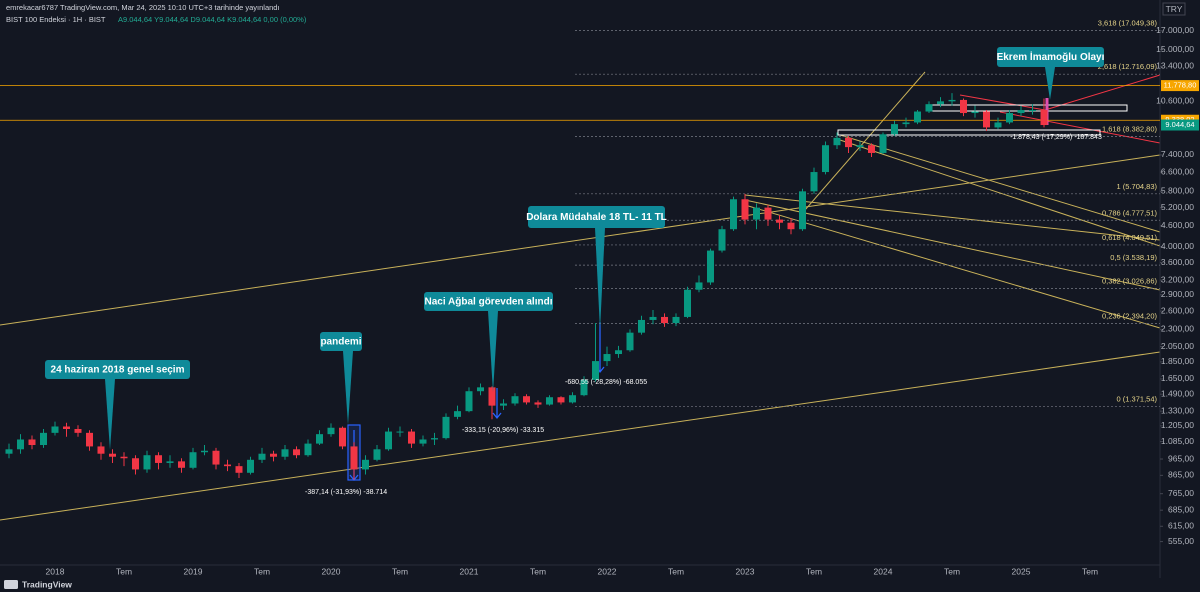 The width and height of the screenshot is (1200, 592). Describe the element at coordinates (1177, 441) in the screenshot. I see `y-tick-label: 1.085,00` at that location.